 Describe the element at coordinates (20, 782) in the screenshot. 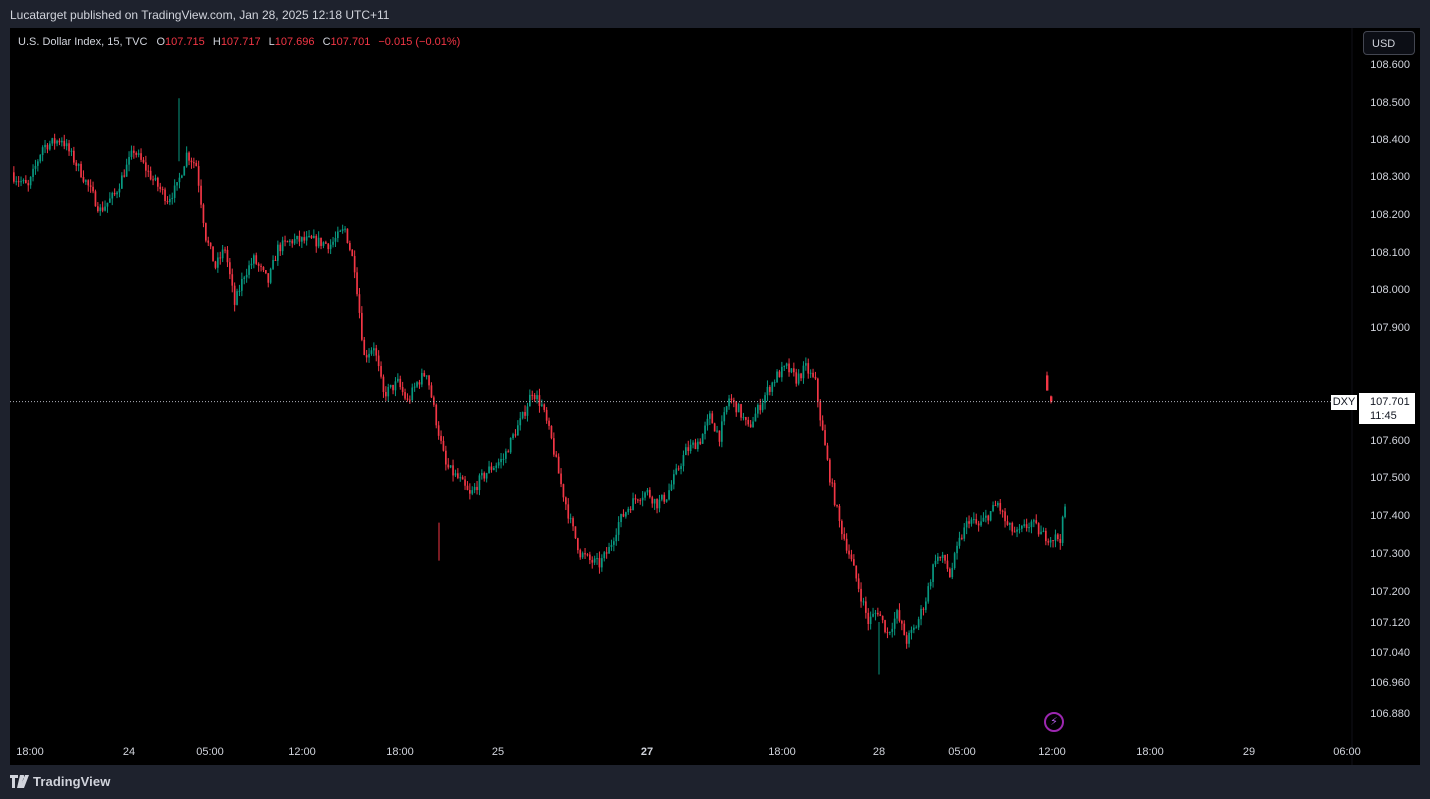

I see `tradingview-logo-icon` at that location.